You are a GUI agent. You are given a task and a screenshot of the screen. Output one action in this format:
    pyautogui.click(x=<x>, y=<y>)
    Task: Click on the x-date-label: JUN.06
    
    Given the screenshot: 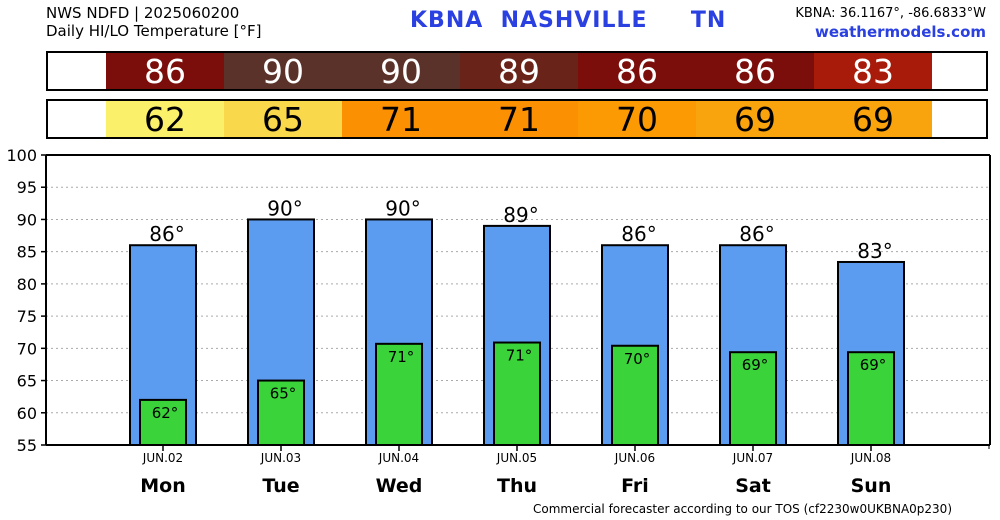 What is the action you would take?
    pyautogui.click(x=634, y=458)
    